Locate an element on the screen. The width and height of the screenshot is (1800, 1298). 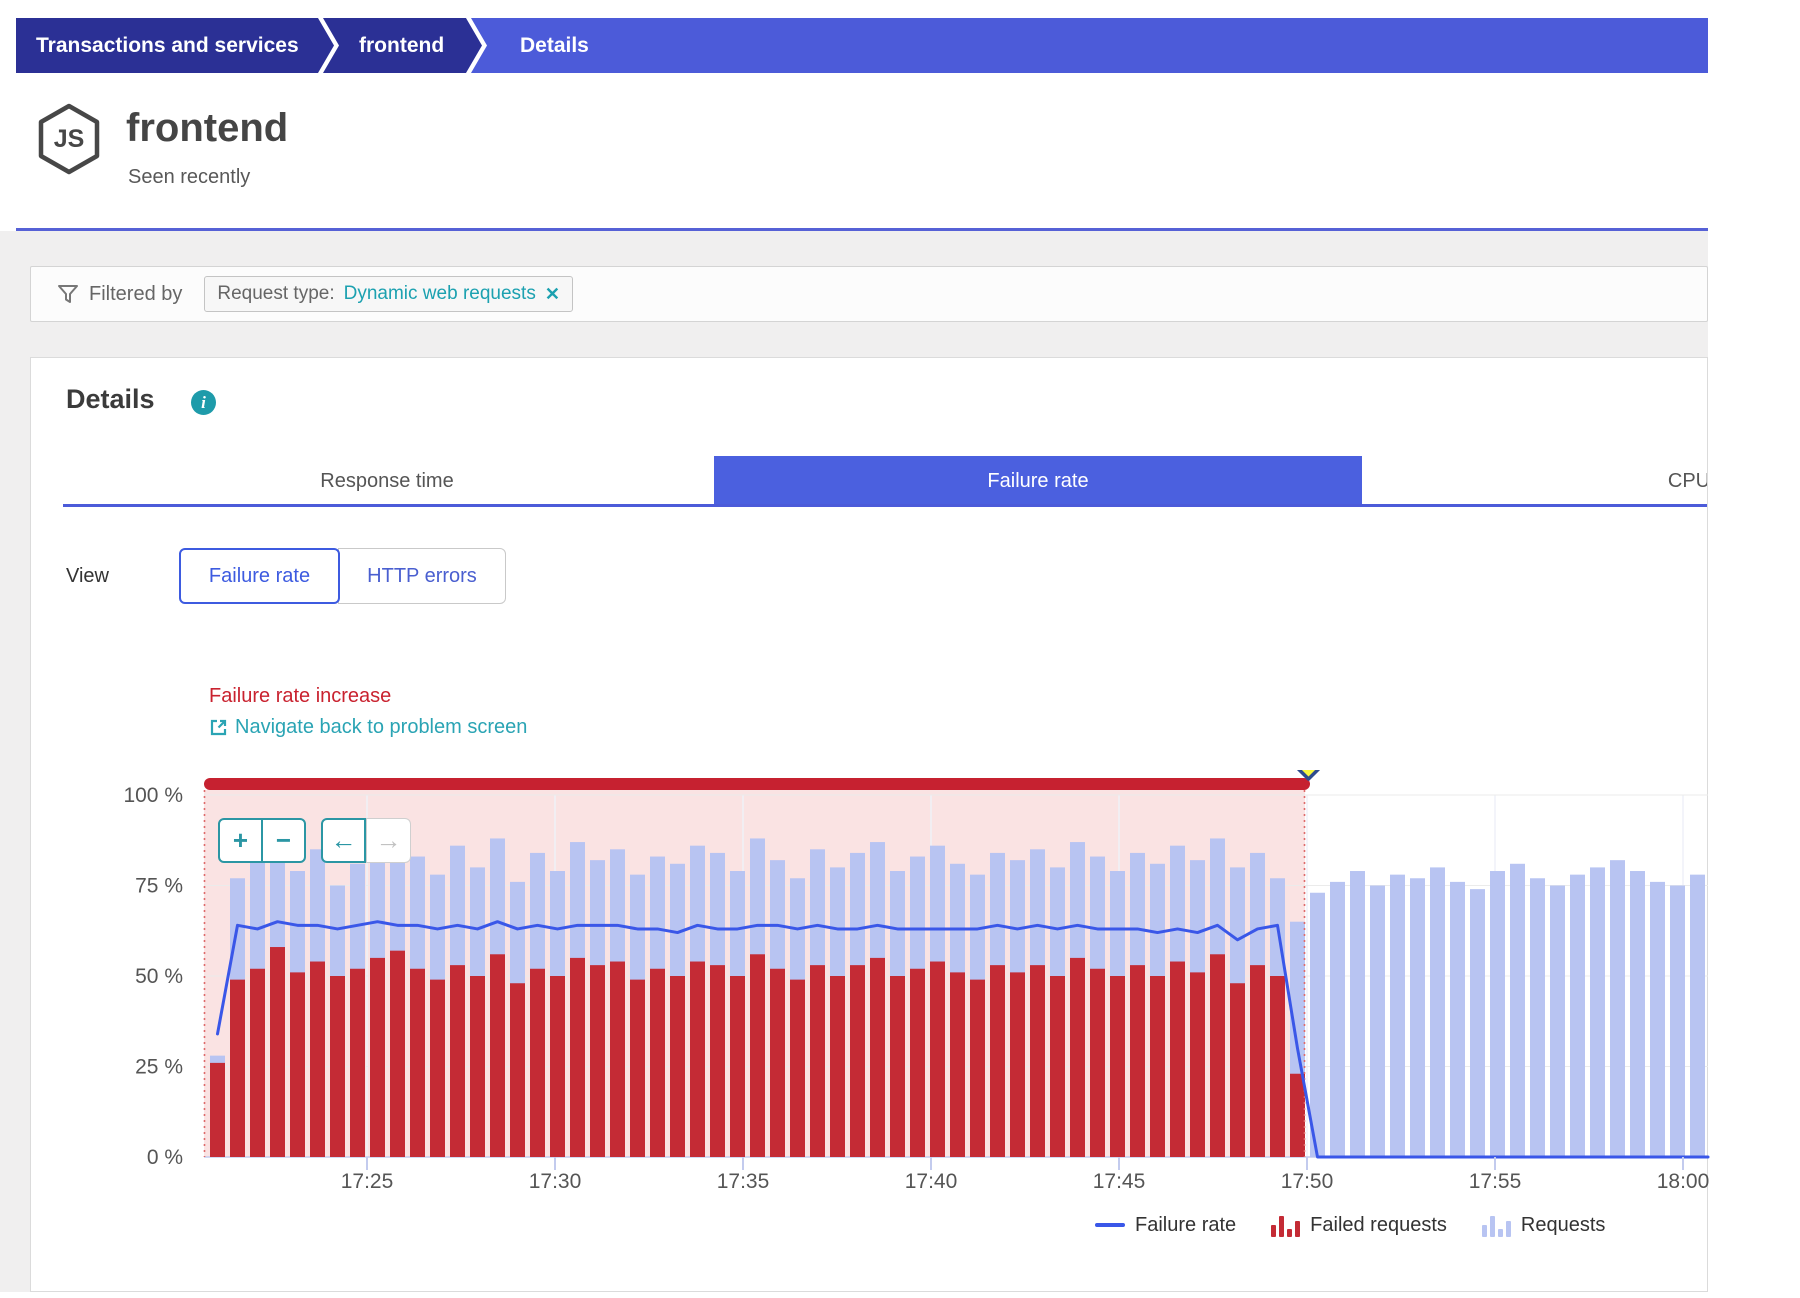
legend-blue-bars-icon is located at coordinates (1496, 1225).